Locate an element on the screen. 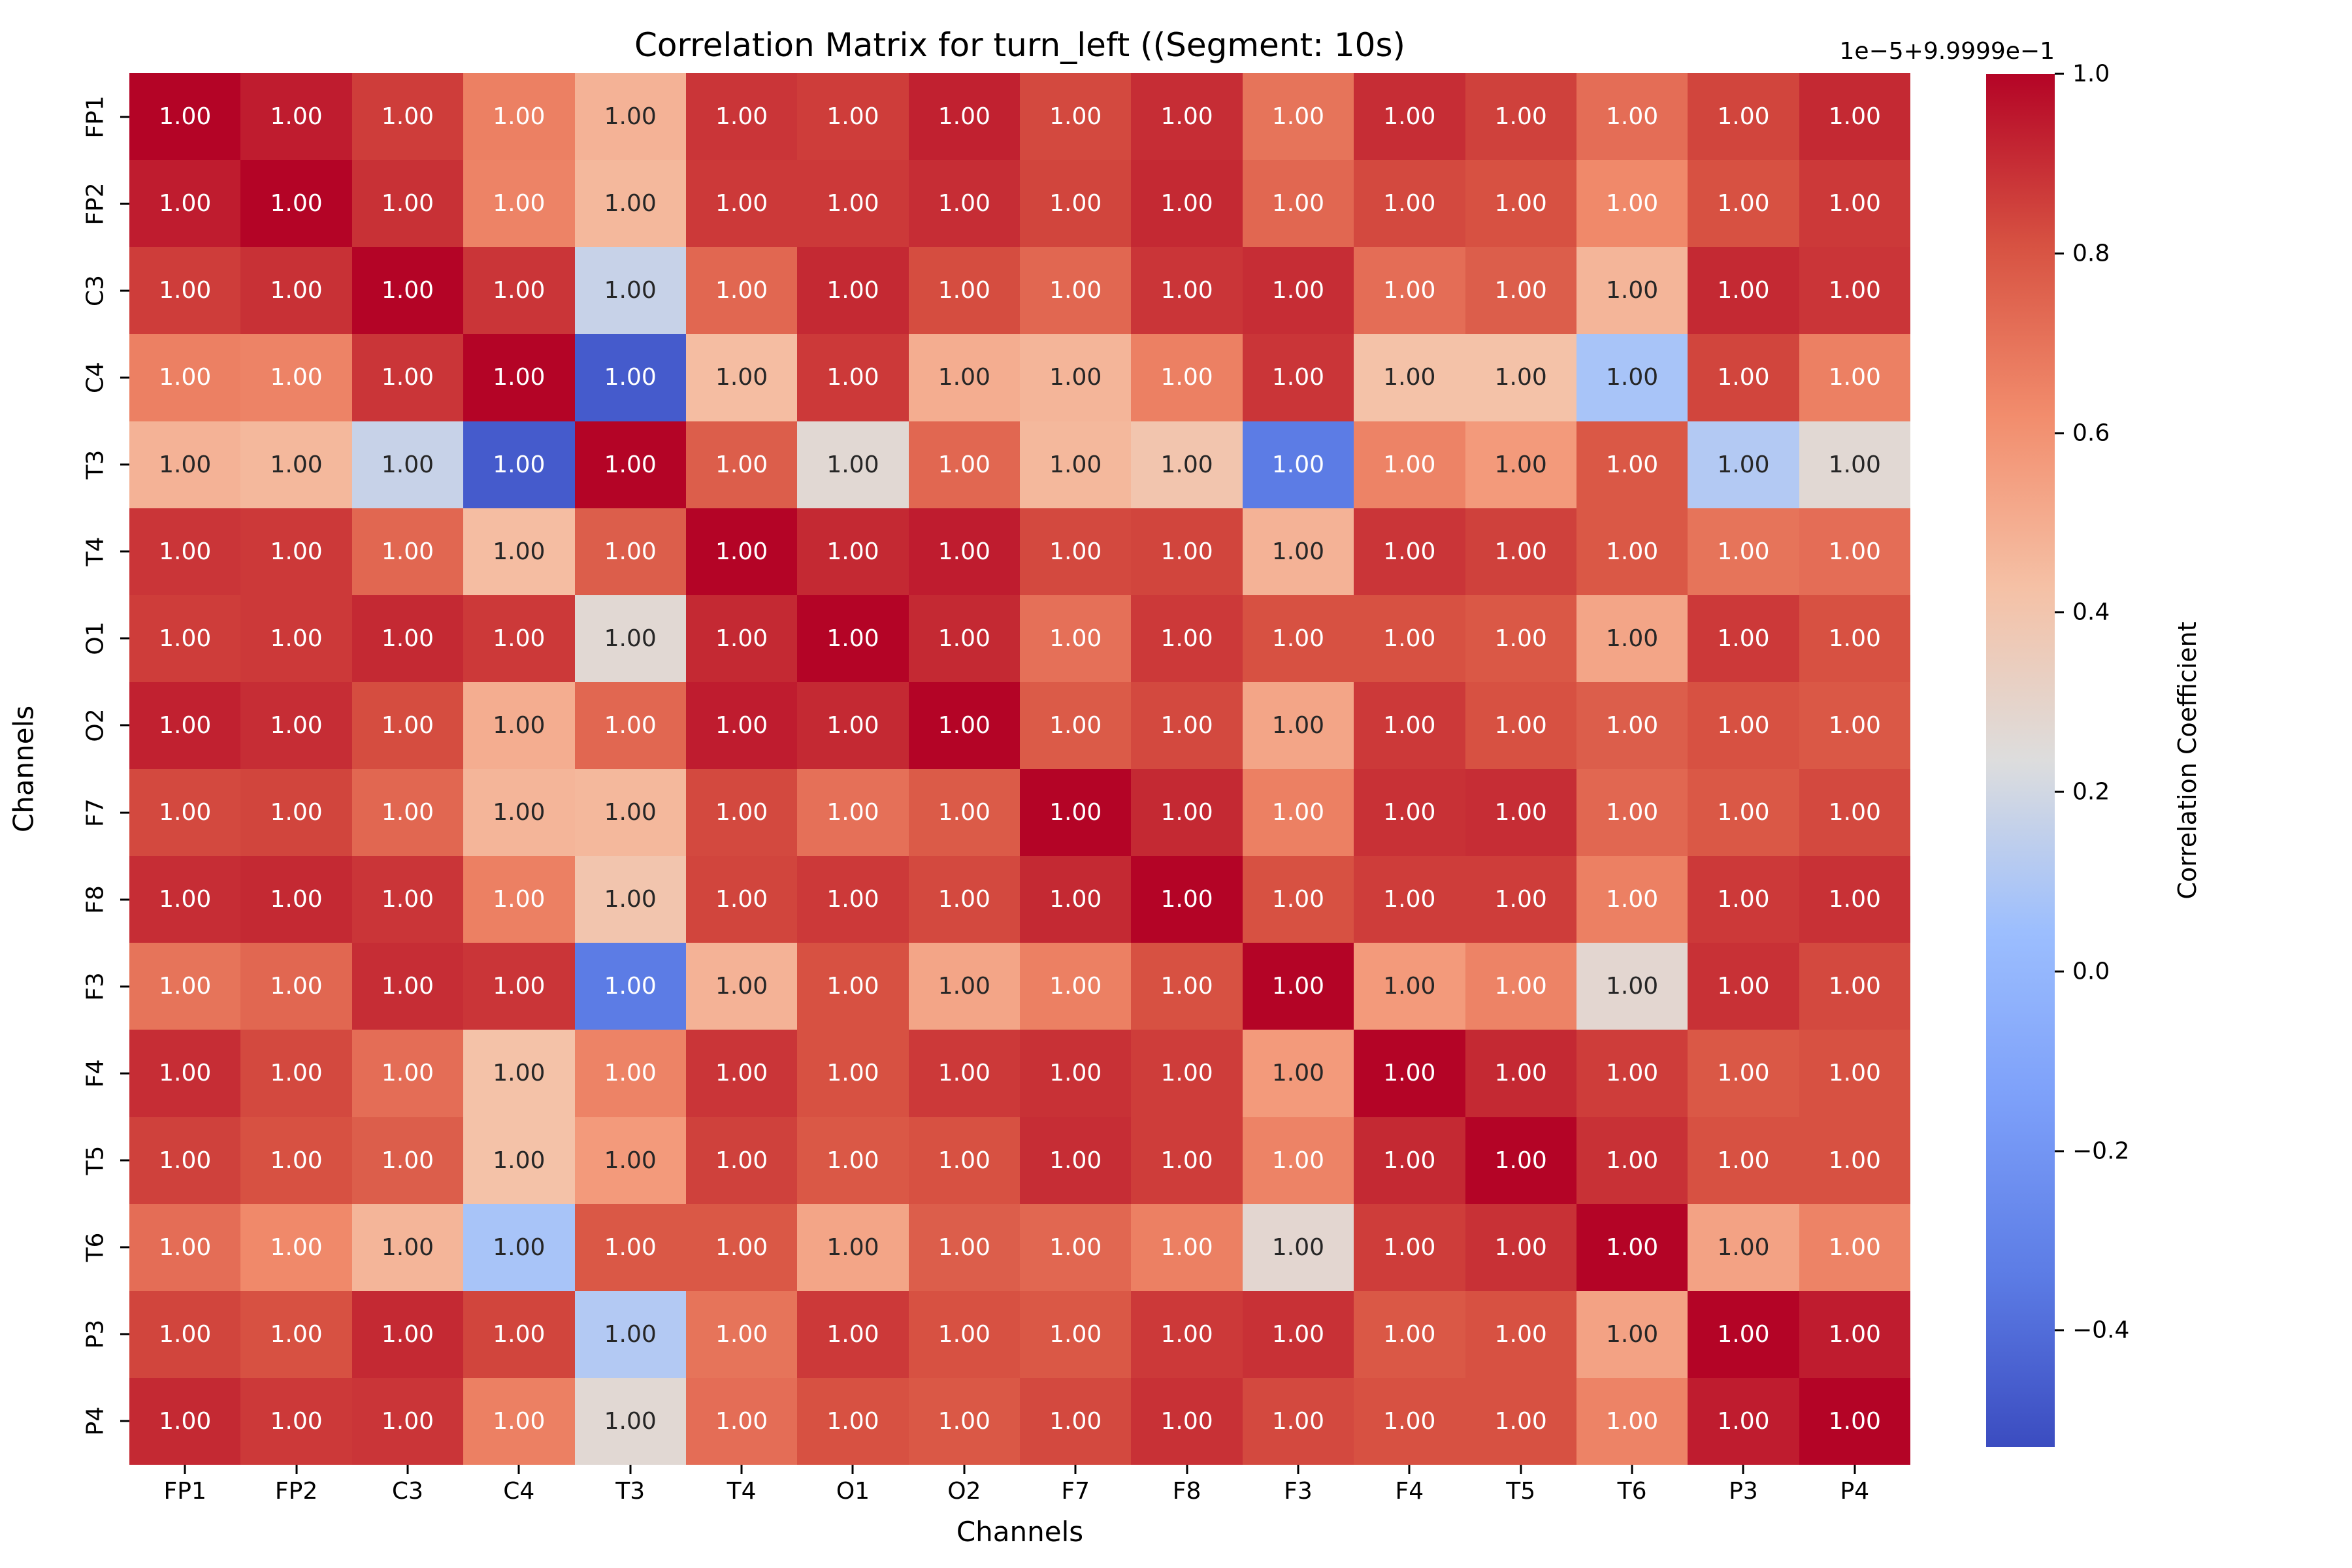 The height and width of the screenshot is (1568, 2352). heatmap-cell-FP1-FP2: 1.00 is located at coordinates (296, 117).